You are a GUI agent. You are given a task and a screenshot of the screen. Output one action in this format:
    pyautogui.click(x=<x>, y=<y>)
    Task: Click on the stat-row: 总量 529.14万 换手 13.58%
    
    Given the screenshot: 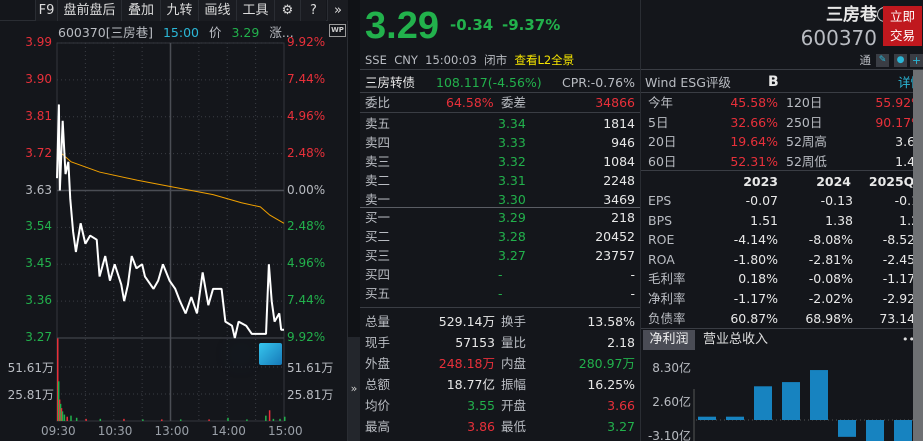 What is the action you would take?
    pyautogui.click(x=500, y=321)
    